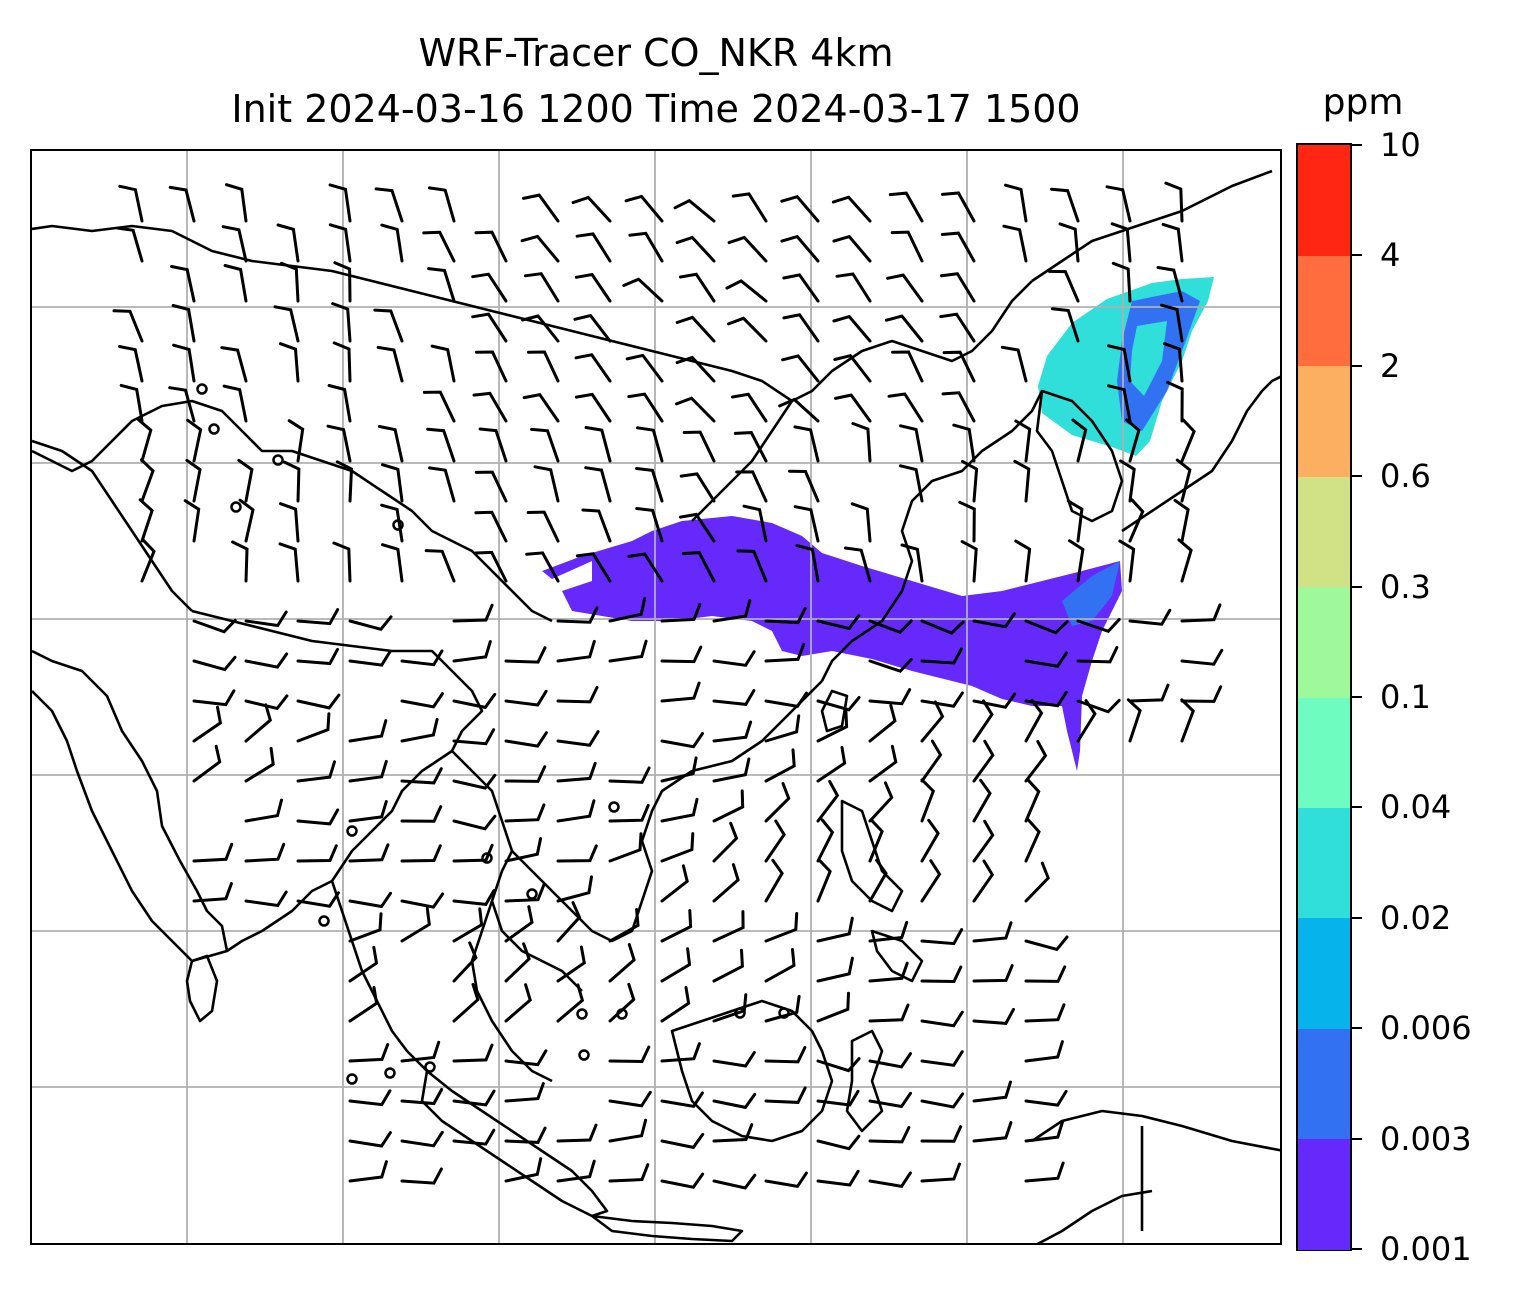  What do you see at coordinates (1324, 697) in the screenshot?
I see `colorbar` at bounding box center [1324, 697].